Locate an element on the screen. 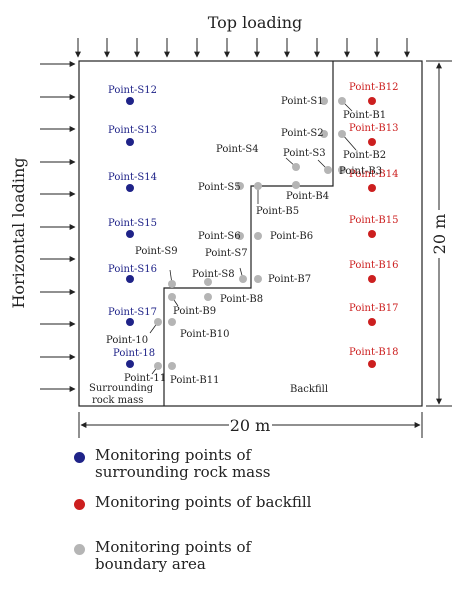 This screenshot has height=594, width=474. boundary-point-label: Point-B1 is located at coordinates (364, 115).